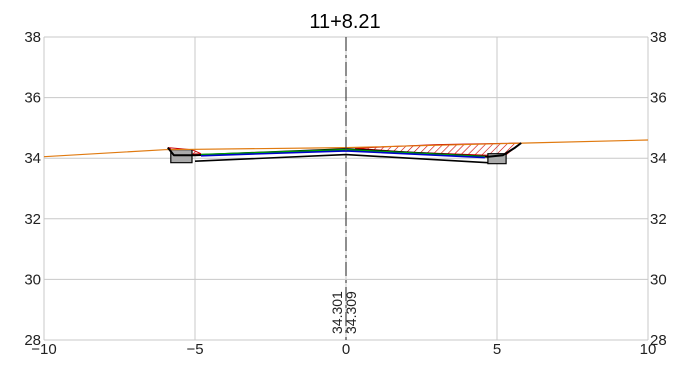 This screenshot has width=674, height=365. What do you see at coordinates (658, 219) in the screenshot?
I see `y-tick-label-right: 32` at bounding box center [658, 219].